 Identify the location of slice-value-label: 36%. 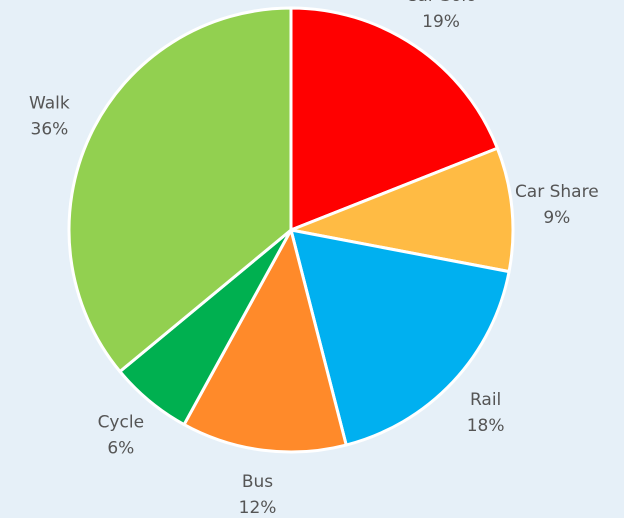
(50, 129).